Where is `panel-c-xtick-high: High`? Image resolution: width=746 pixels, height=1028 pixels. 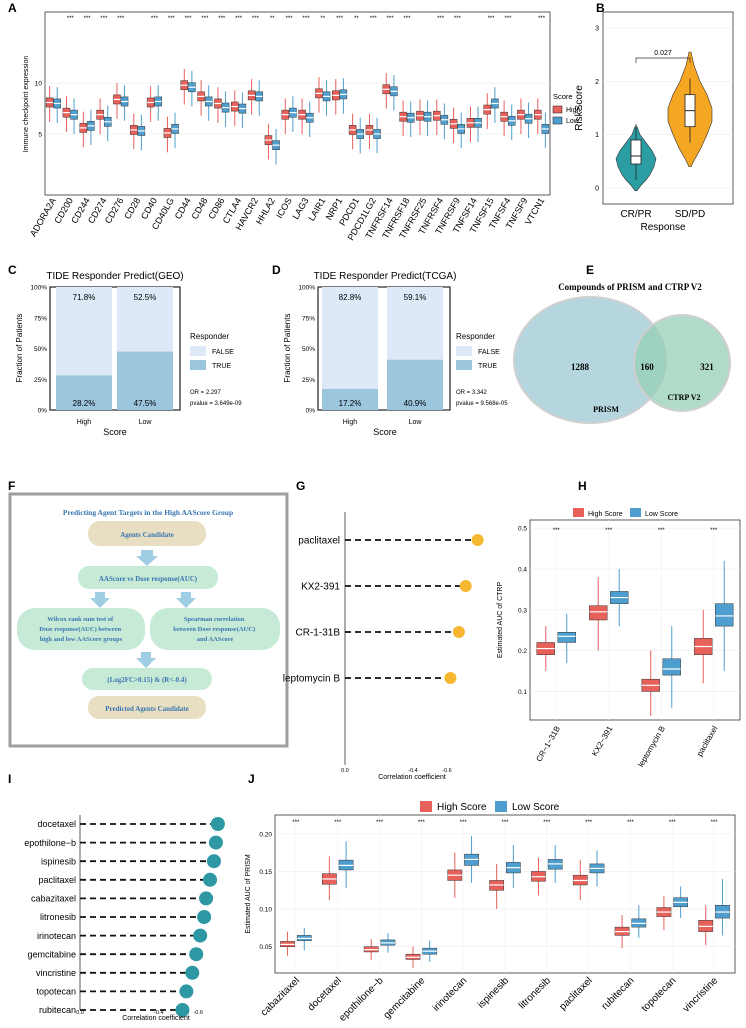
panel-c-xtick-high: High is located at coordinates (84, 422).